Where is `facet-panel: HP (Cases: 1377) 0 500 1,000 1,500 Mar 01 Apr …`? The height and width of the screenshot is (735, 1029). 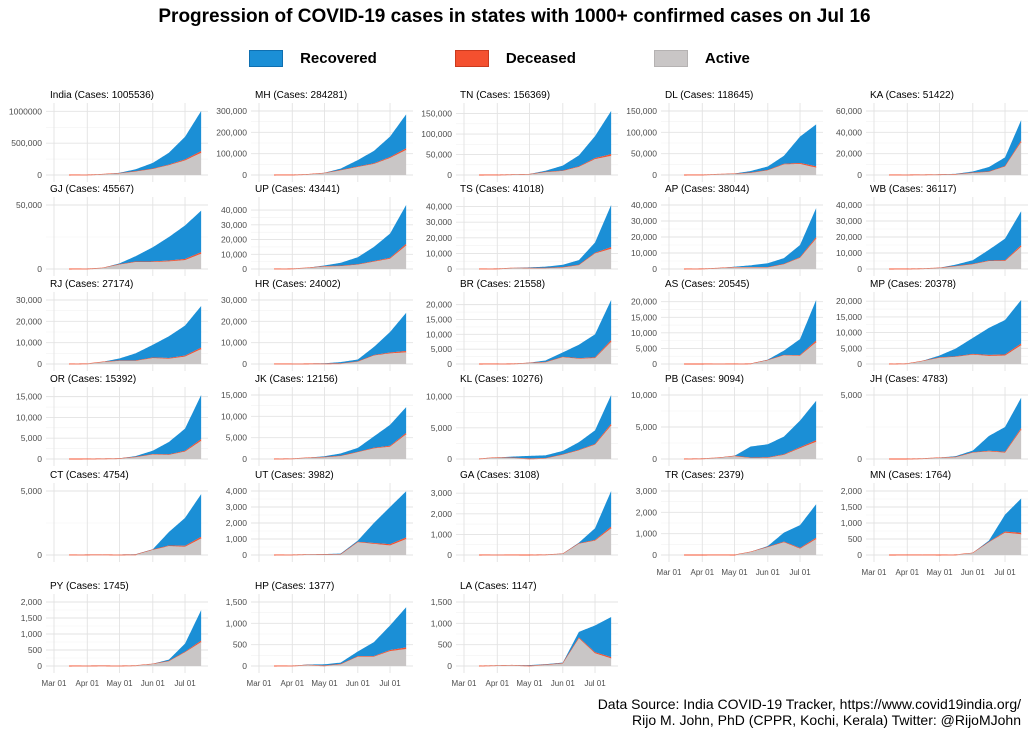 facet-panel: HP (Cases: 1377) 0 500 1,000 1,500 Mar 01 Apr … is located at coordinates (312, 638).